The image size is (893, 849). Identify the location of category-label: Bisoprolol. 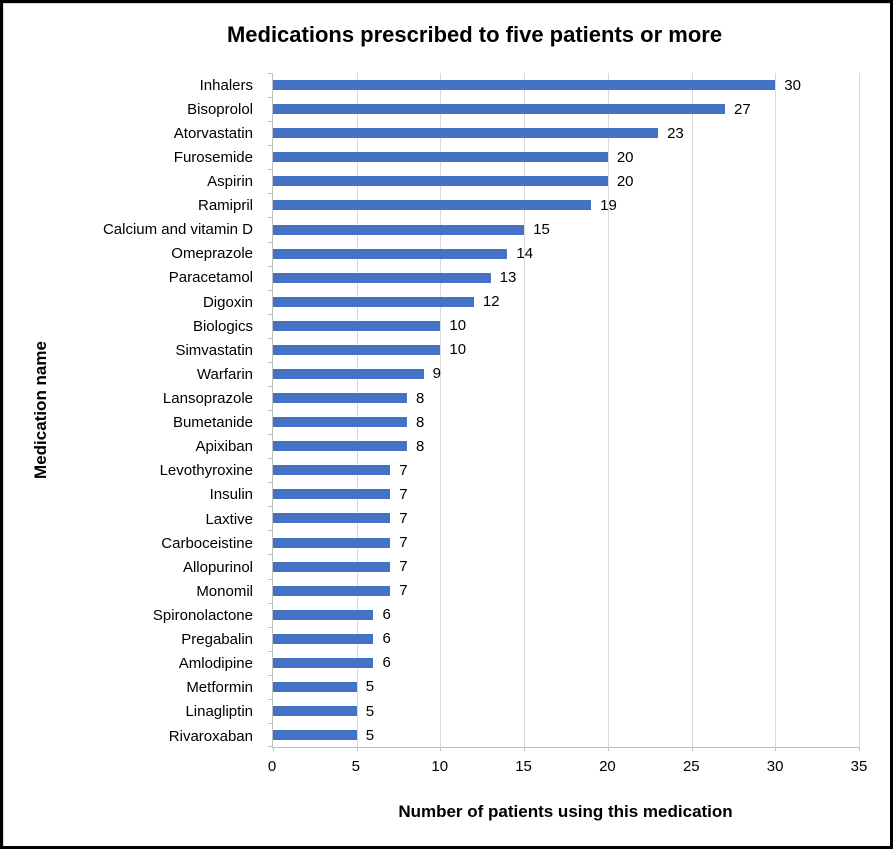
(220, 109).